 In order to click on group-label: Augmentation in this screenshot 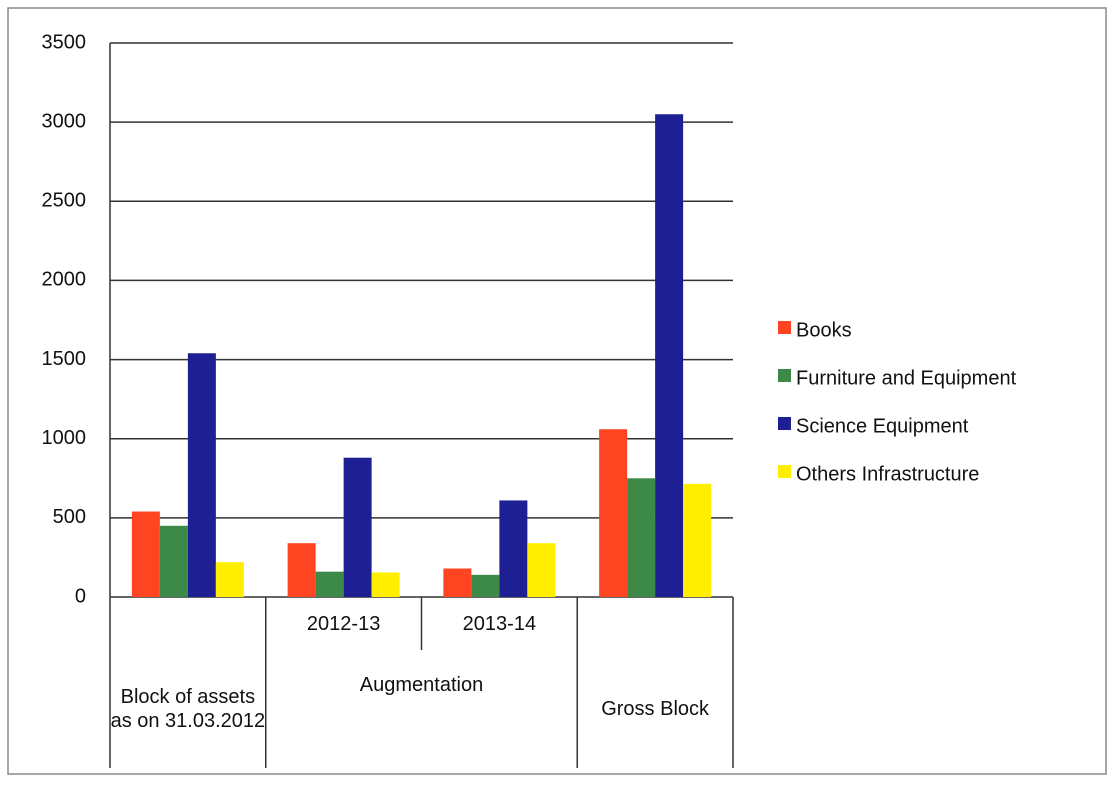, I will do `click(421, 685)`.